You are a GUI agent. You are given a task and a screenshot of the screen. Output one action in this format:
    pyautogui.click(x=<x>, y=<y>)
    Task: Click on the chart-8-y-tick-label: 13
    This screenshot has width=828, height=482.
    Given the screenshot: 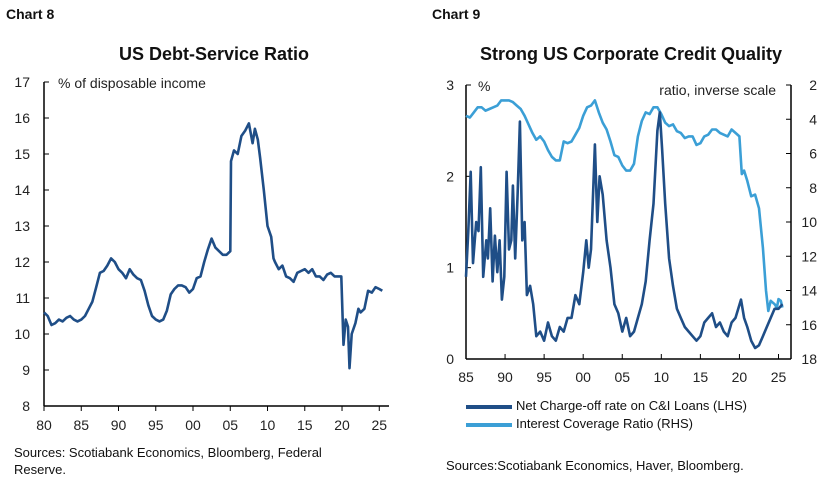 What is the action you would take?
    pyautogui.click(x=22, y=226)
    